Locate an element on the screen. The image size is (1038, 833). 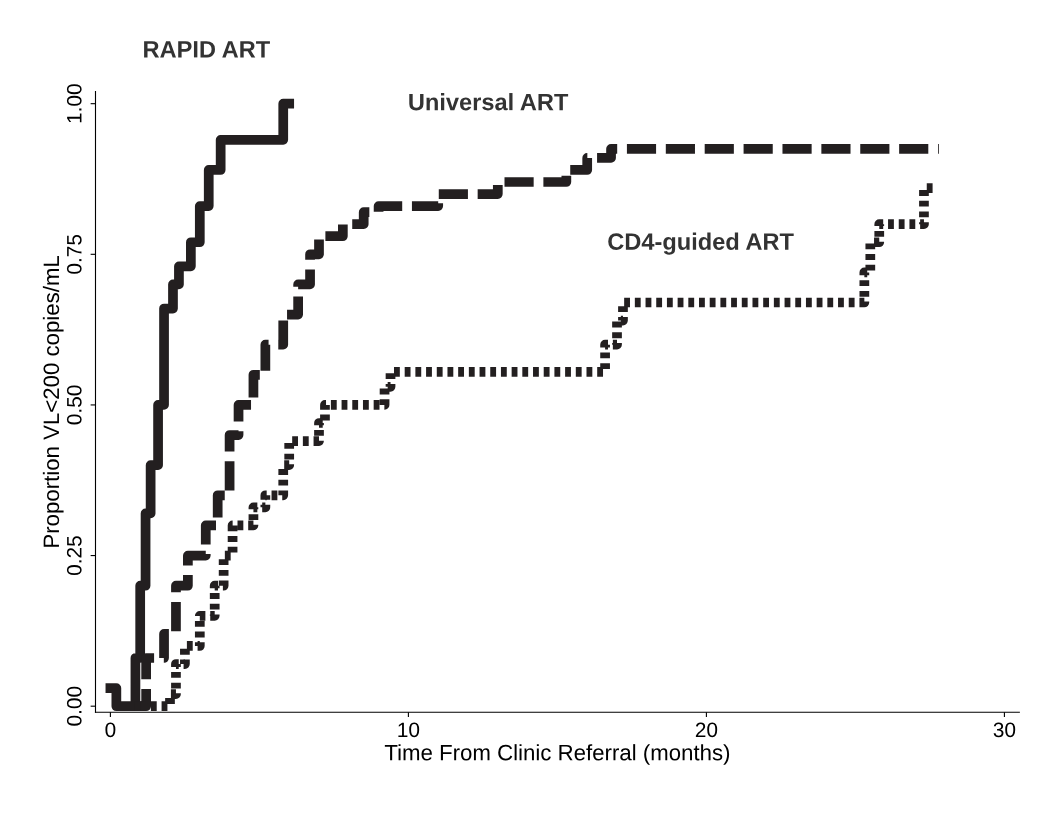
annotation: Universal ART is located at coordinates (489, 102).